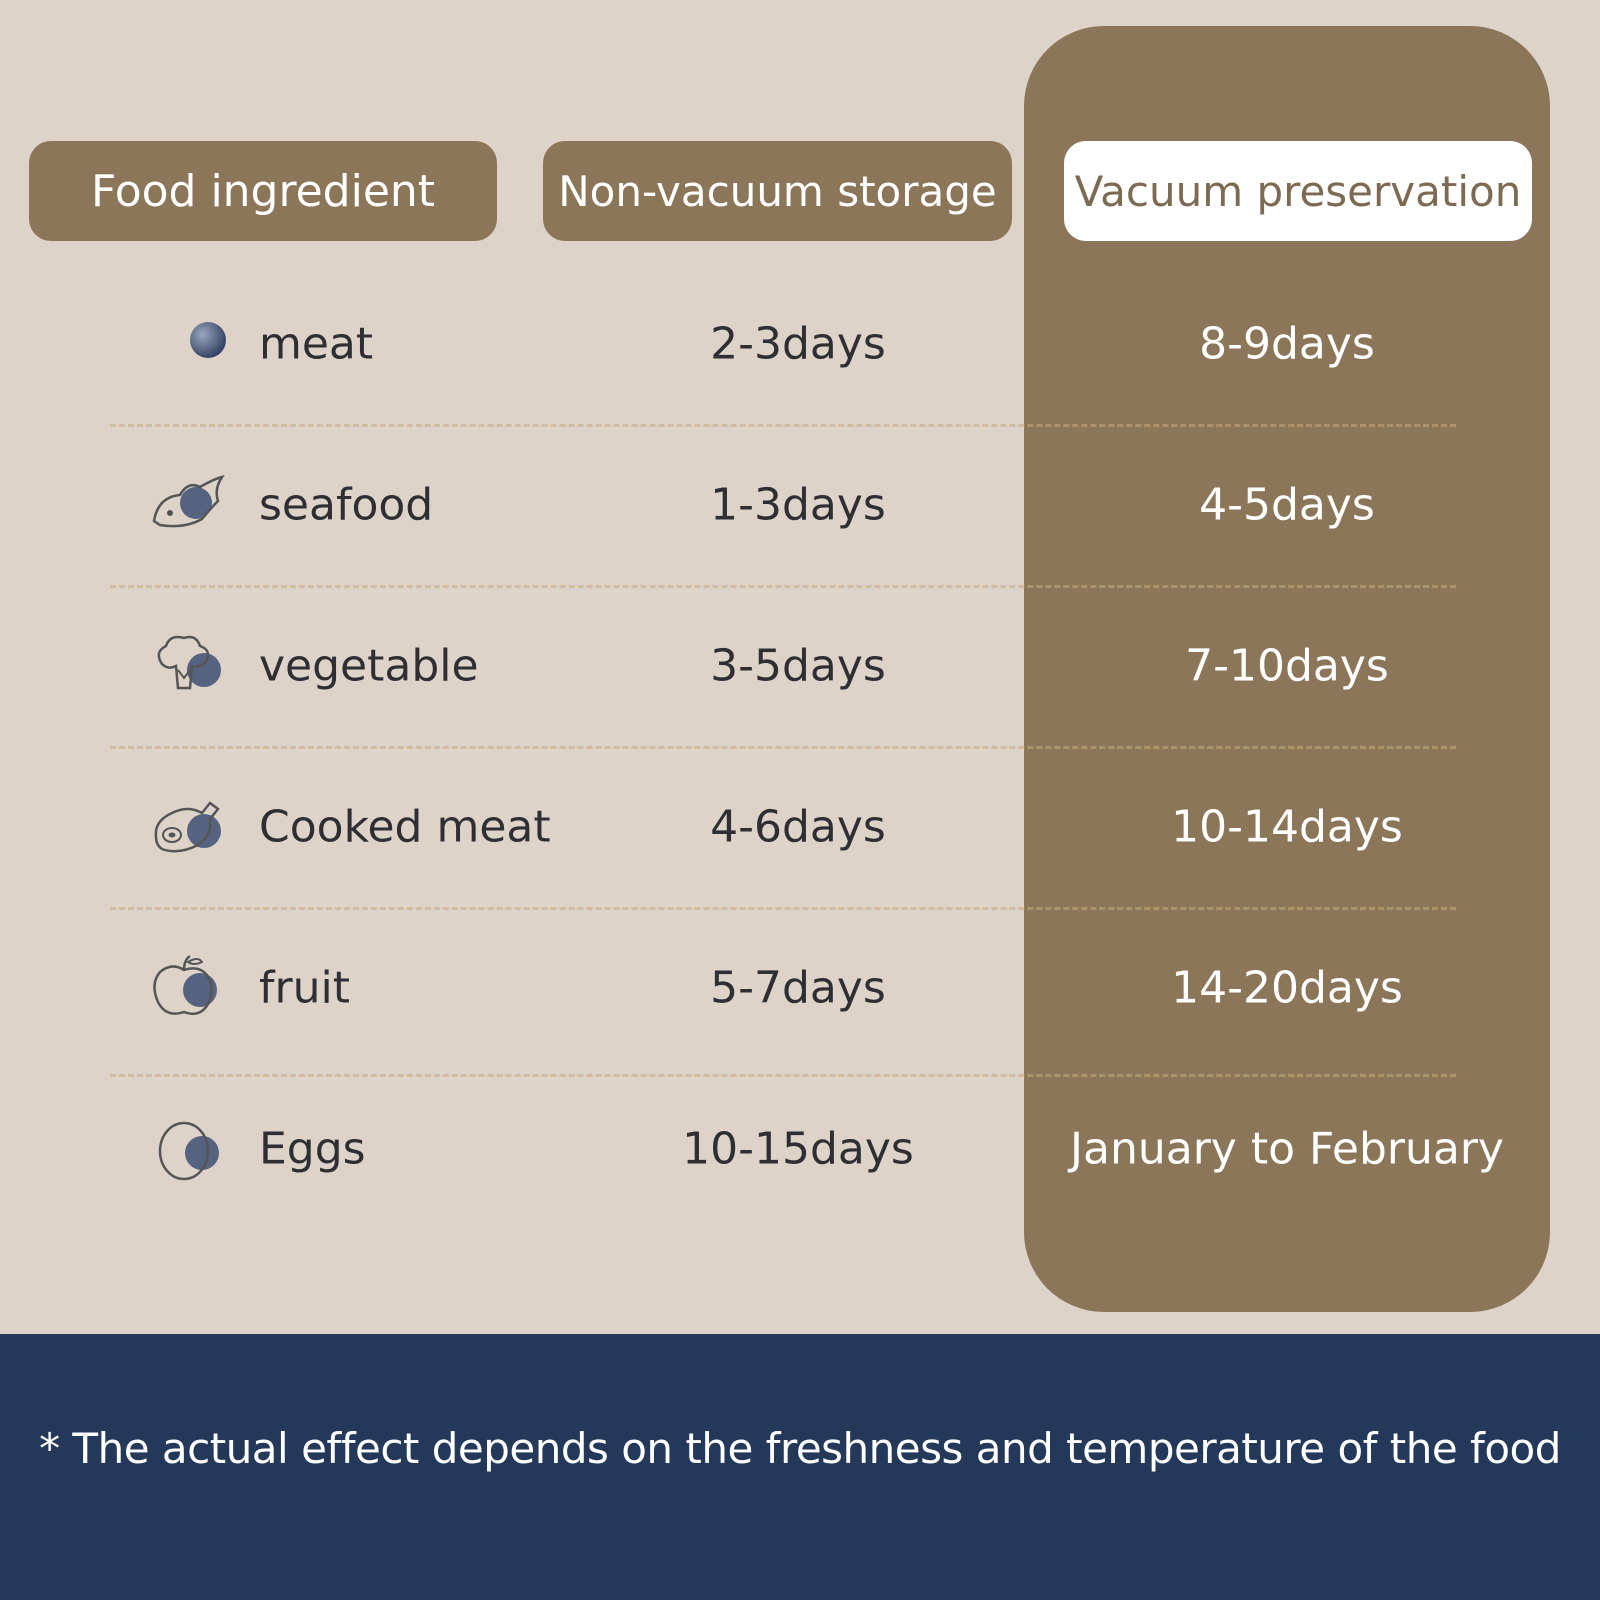 This screenshot has height=1600, width=1600. What do you see at coordinates (188, 501) in the screenshot?
I see `fish-icon` at bounding box center [188, 501].